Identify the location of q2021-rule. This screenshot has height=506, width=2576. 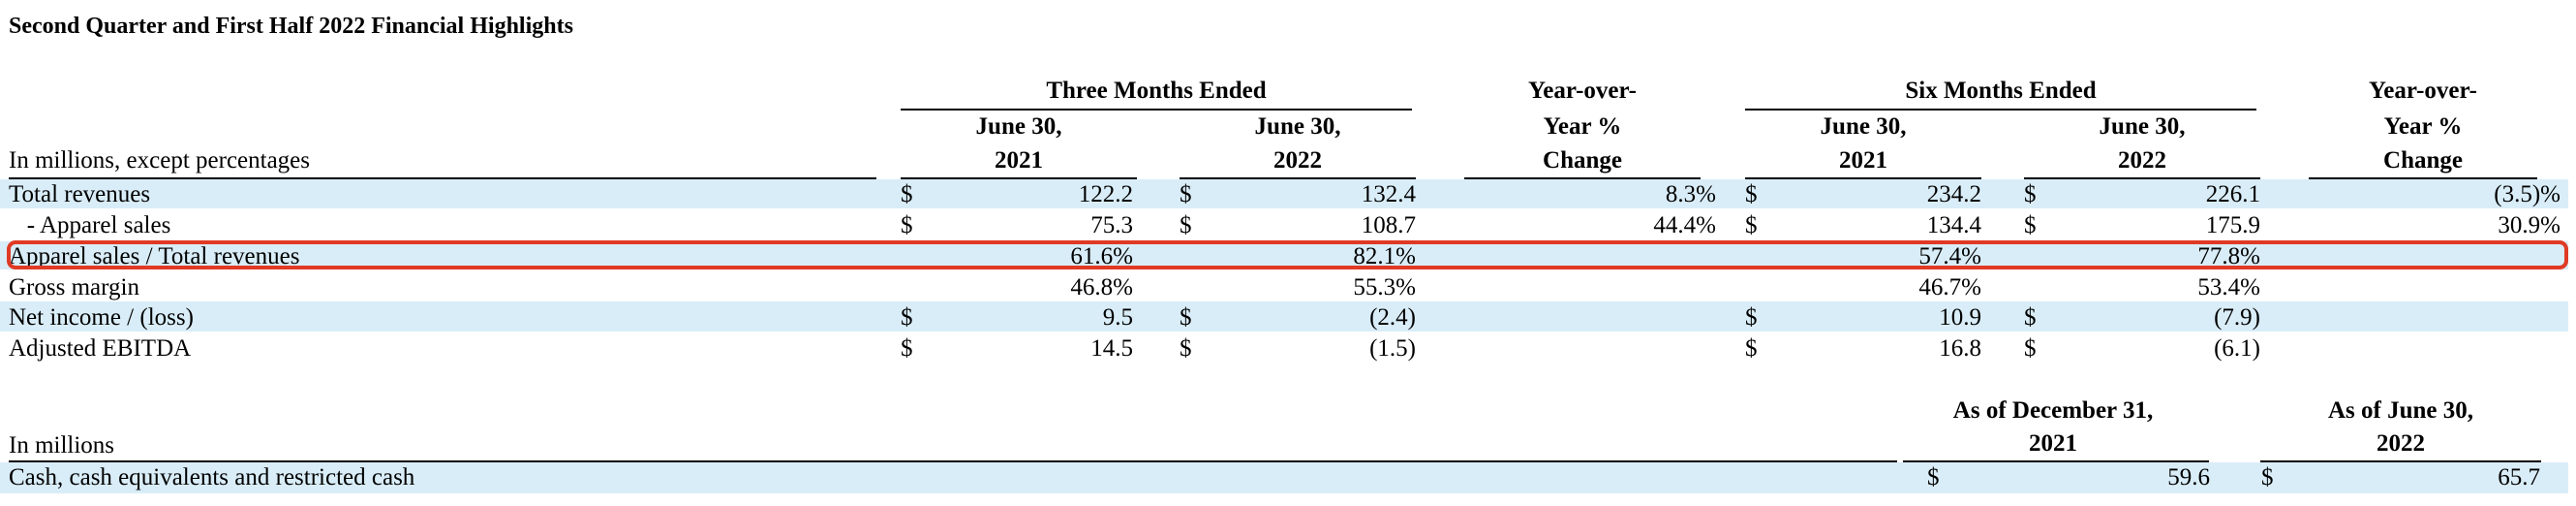
(1019, 178).